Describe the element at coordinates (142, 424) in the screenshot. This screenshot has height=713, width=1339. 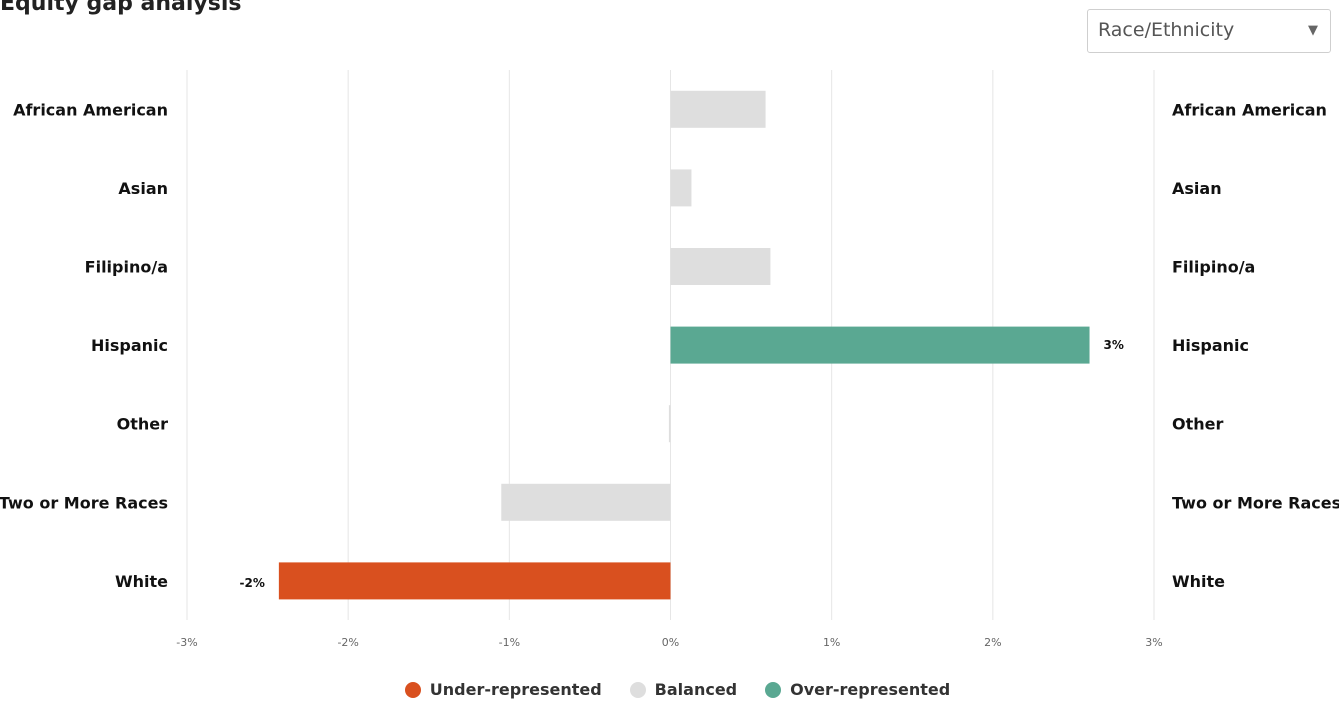
I see `category-label-left: Other` at that location.